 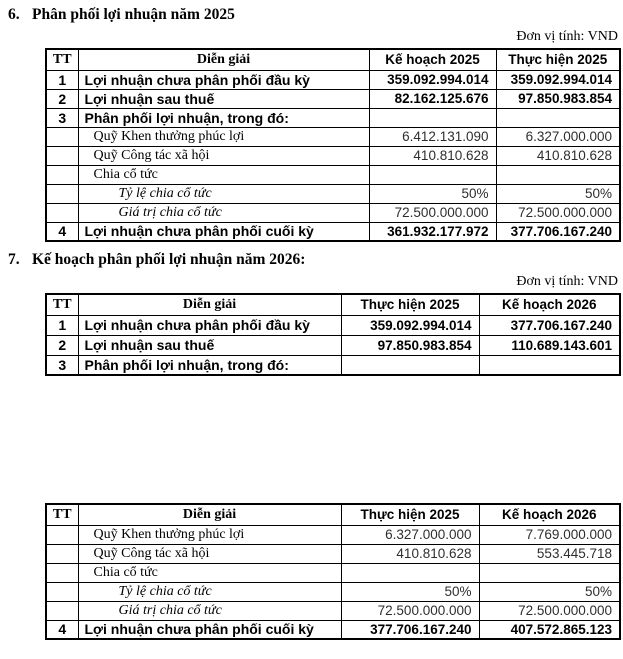 I want to click on row-value-1: 377.706.167.240, so click(x=410, y=629).